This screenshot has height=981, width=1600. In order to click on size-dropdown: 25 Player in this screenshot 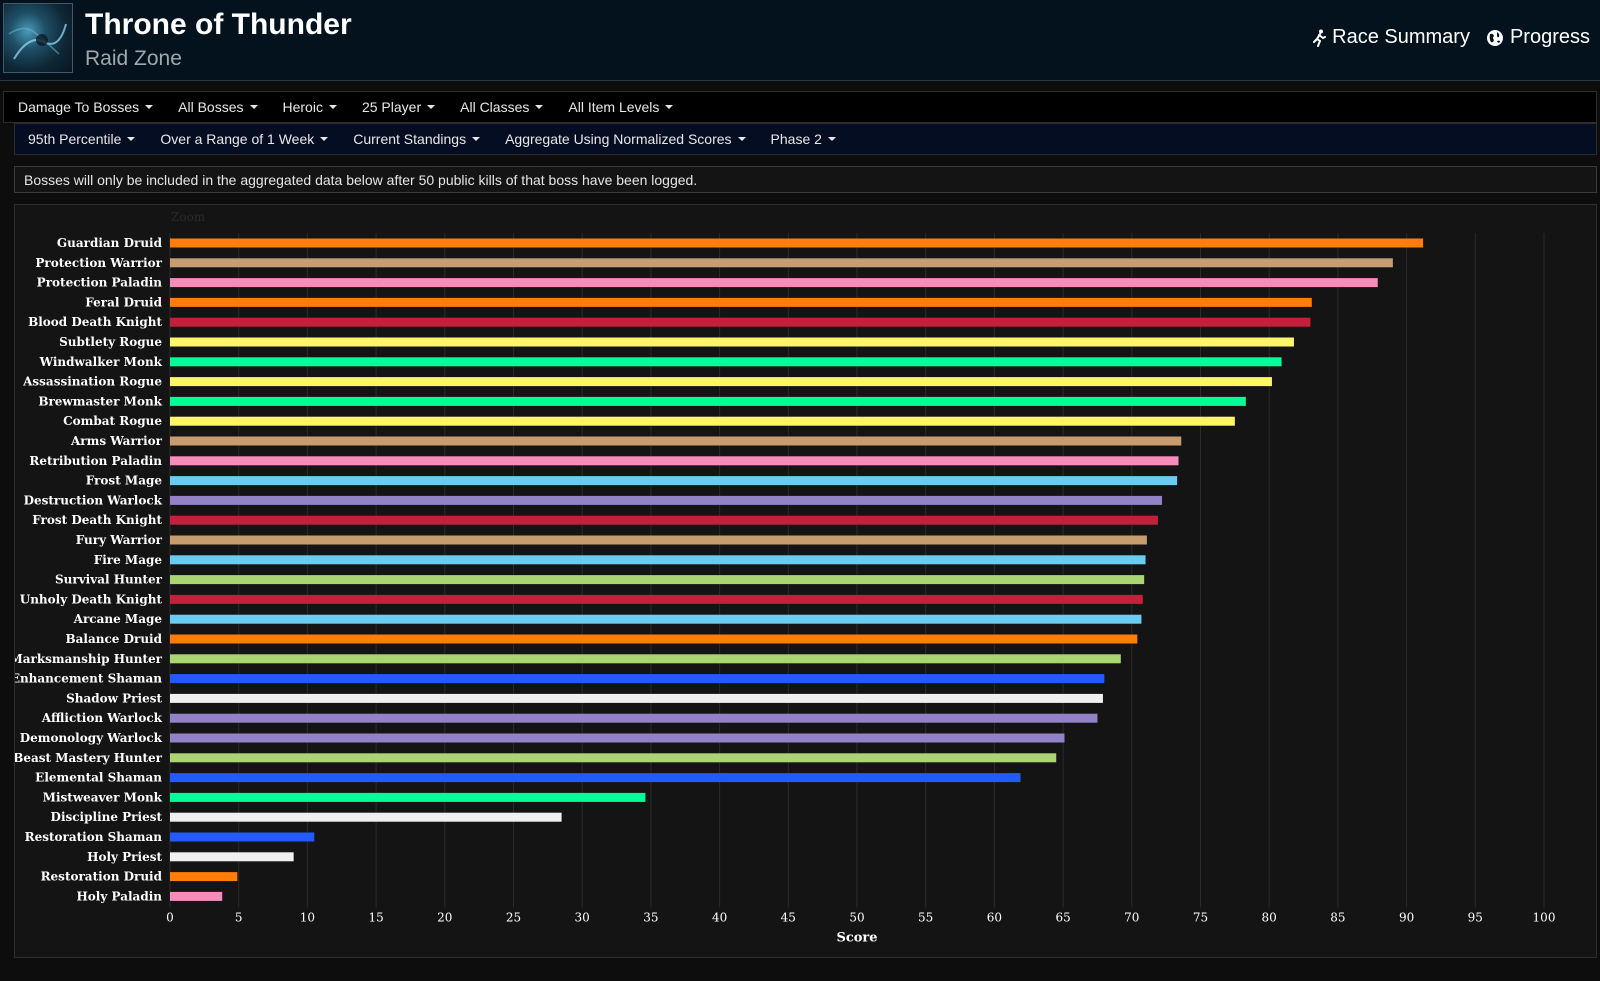, I will do `click(399, 107)`.